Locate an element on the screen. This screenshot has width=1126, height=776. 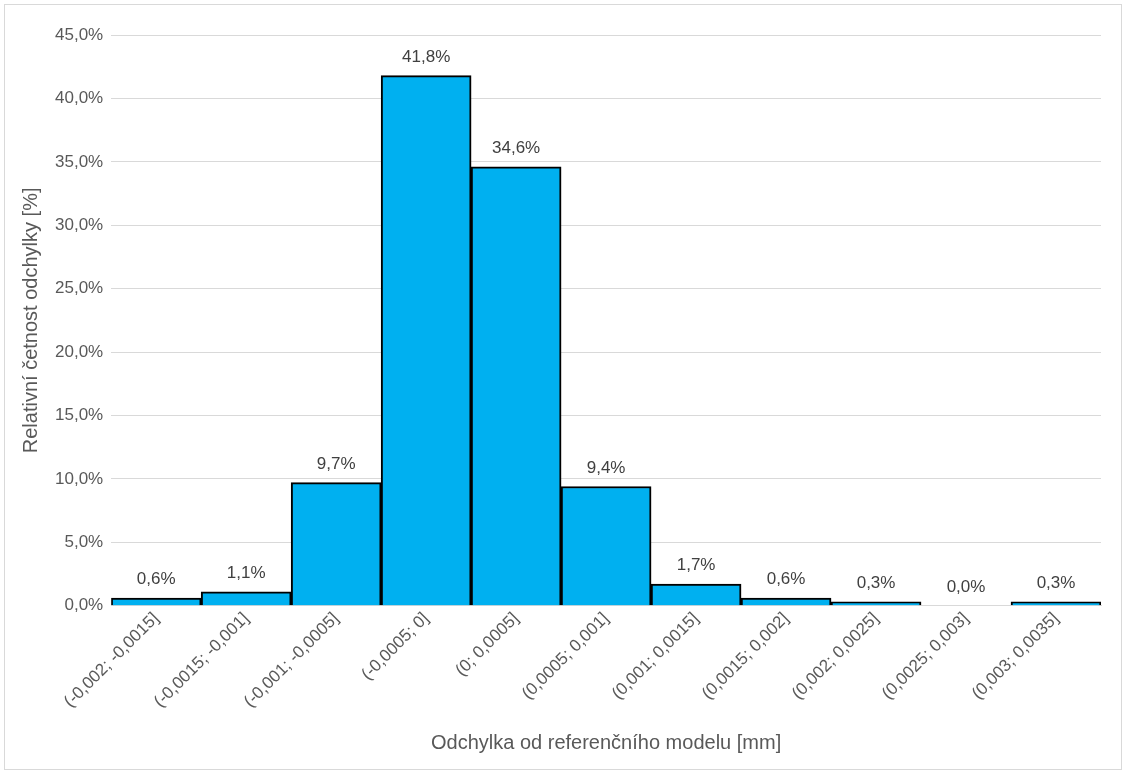
y-tick-label: 35,0% is located at coordinates (79, 161).